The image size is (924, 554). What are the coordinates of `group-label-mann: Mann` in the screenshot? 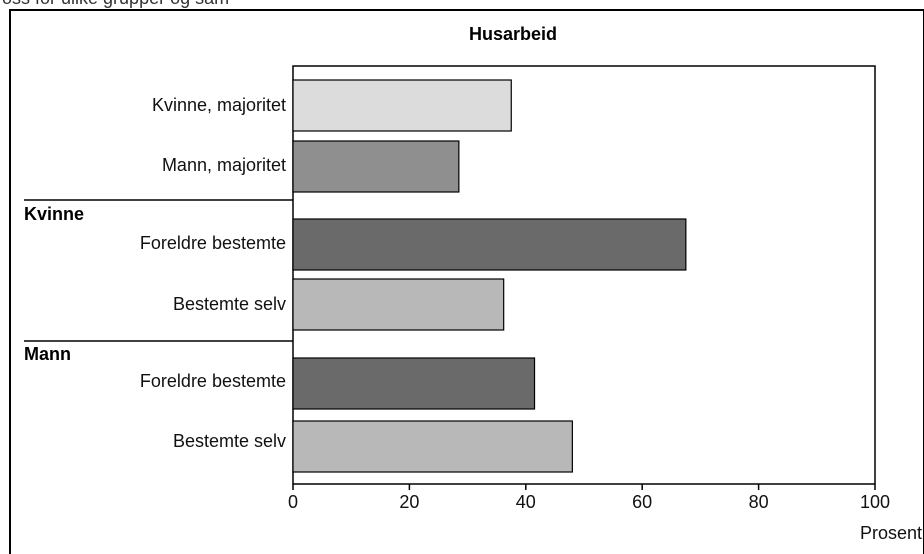 It's located at (47, 354).